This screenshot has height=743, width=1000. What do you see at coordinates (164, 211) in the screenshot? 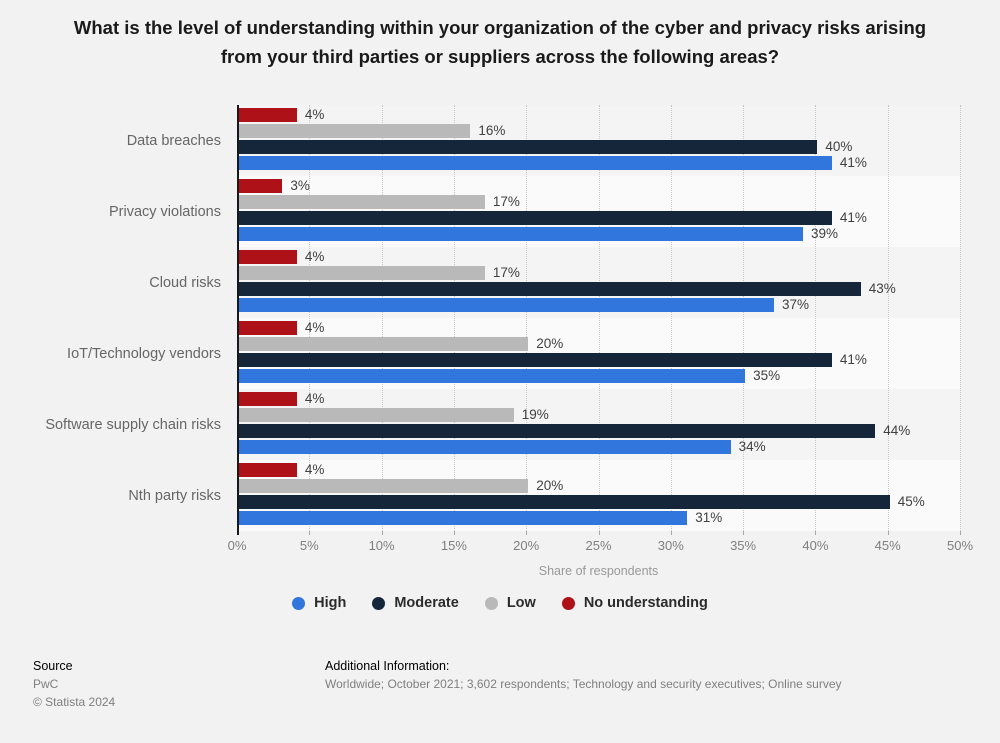
I see `category-label: Privacy violations` at bounding box center [164, 211].